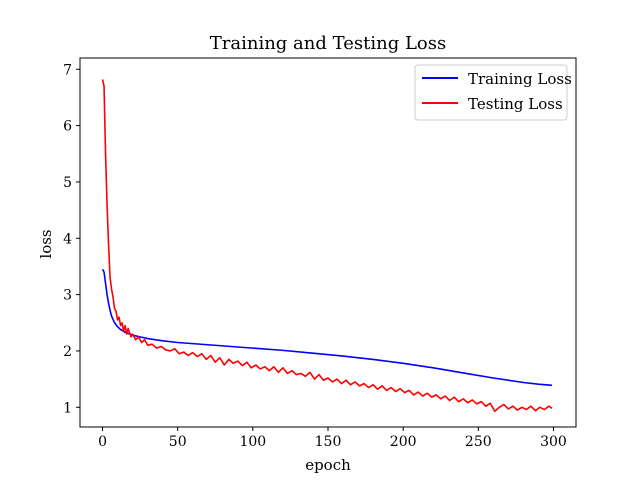 Image resolution: width=640 pixels, height=485 pixels. What do you see at coordinates (67, 296) in the screenshot?
I see `y-tick-label: 3` at bounding box center [67, 296].